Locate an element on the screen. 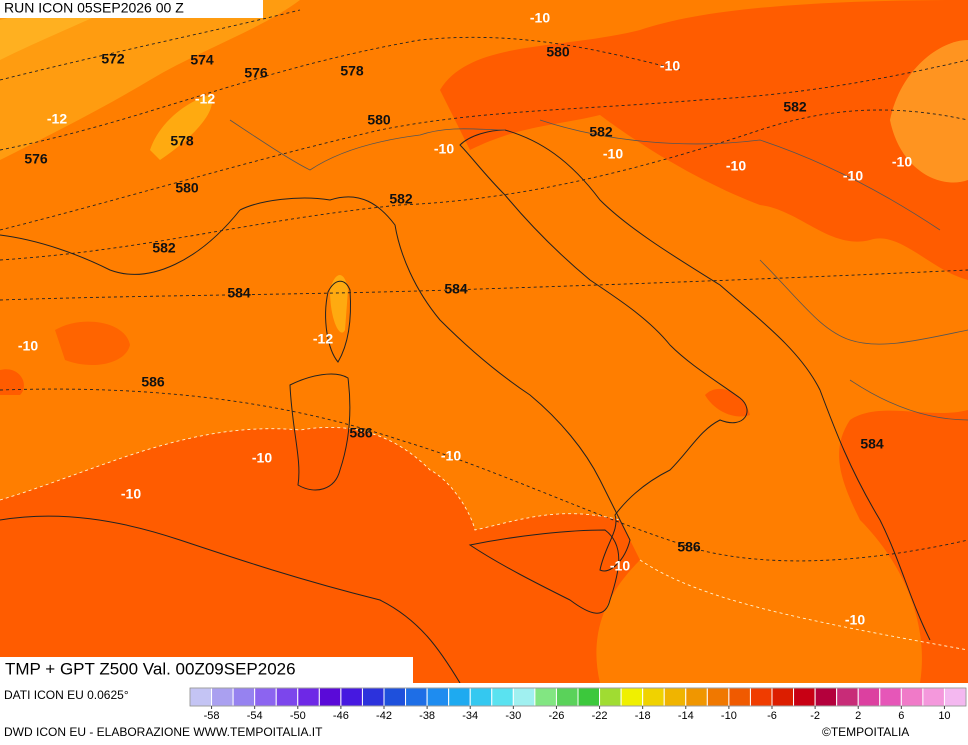  island-sicily is located at coordinates (544, 571).